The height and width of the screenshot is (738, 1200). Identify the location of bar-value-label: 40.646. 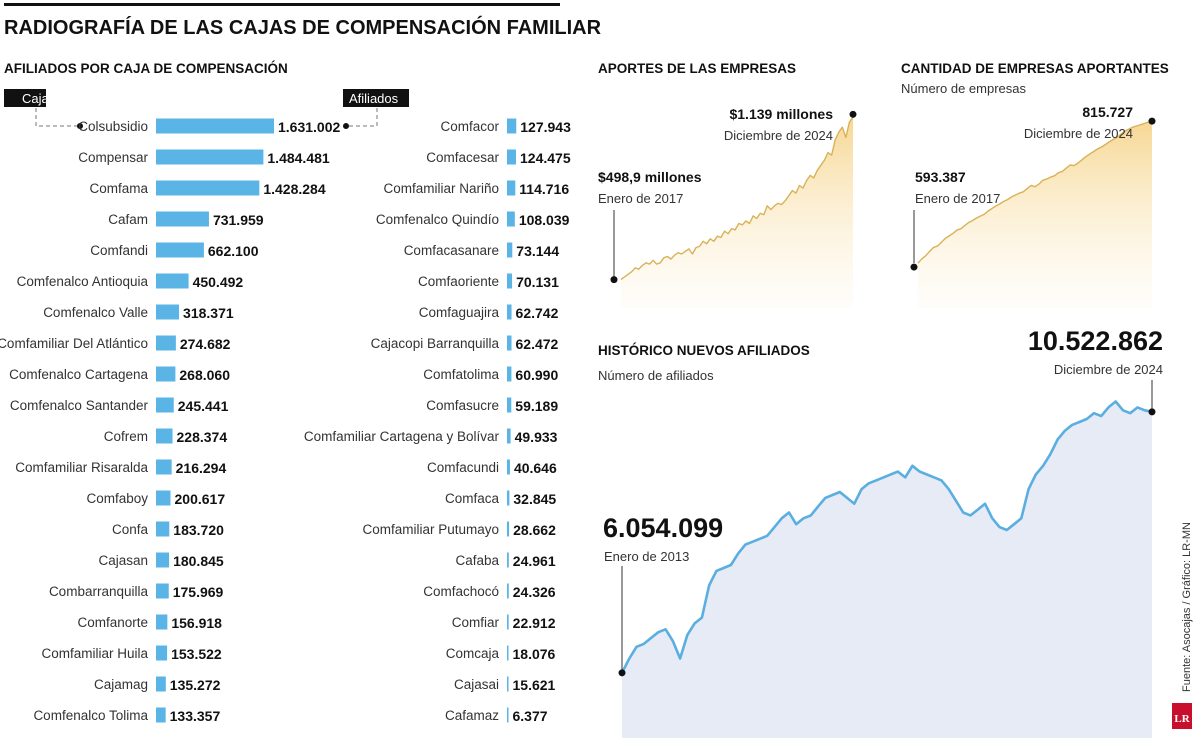
(535, 468).